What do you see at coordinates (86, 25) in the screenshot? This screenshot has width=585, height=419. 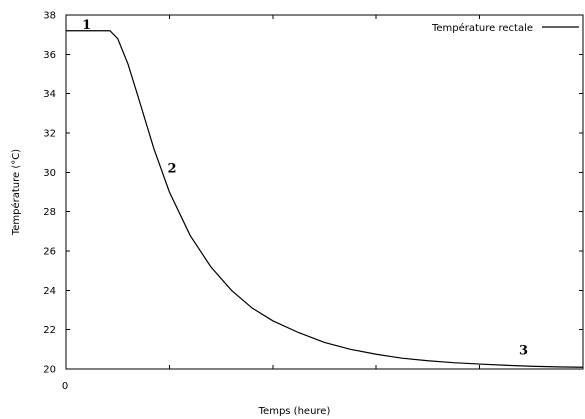 I see `annotation-label: 1` at bounding box center [86, 25].